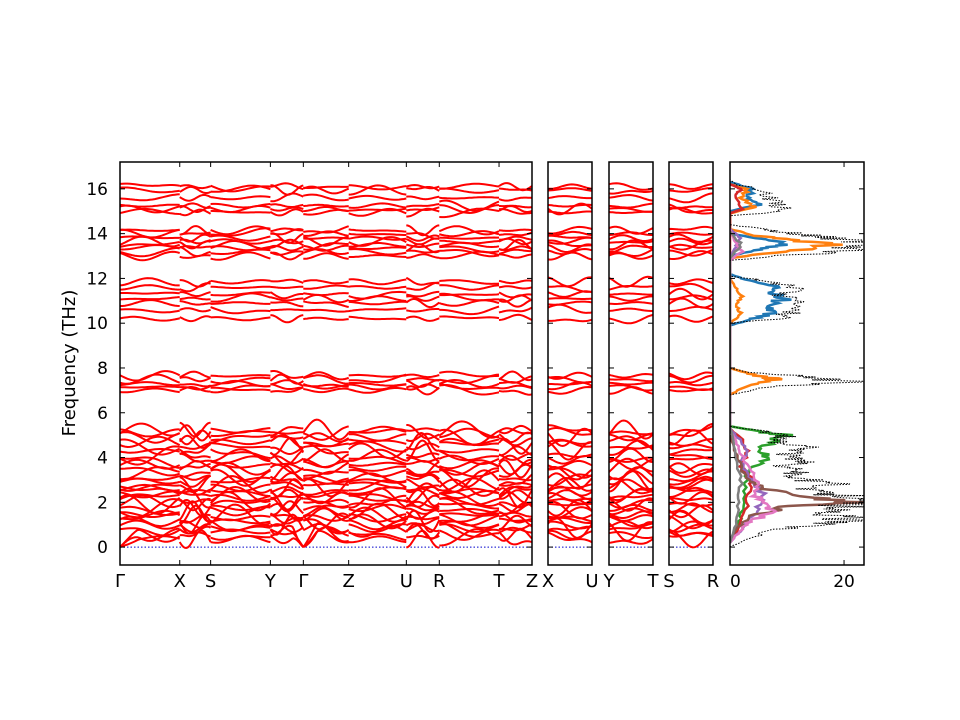 This screenshot has width=960, height=720. Describe the element at coordinates (97, 324) in the screenshot. I see `y-tick-label: 10` at that location.